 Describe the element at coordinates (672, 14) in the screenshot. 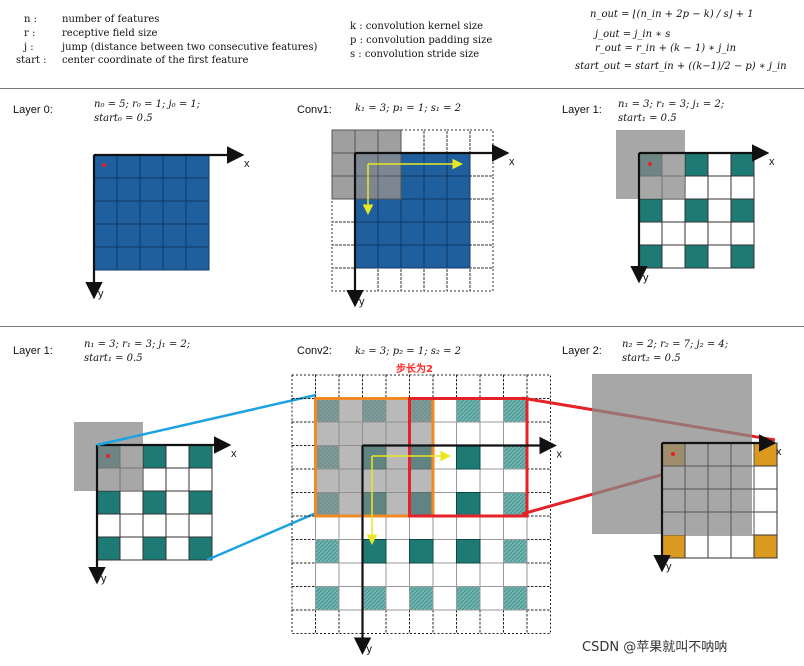

I see `formula-nout: n_out = ⌊(n_in + 2p − k) / s⌋ + 1` at that location.